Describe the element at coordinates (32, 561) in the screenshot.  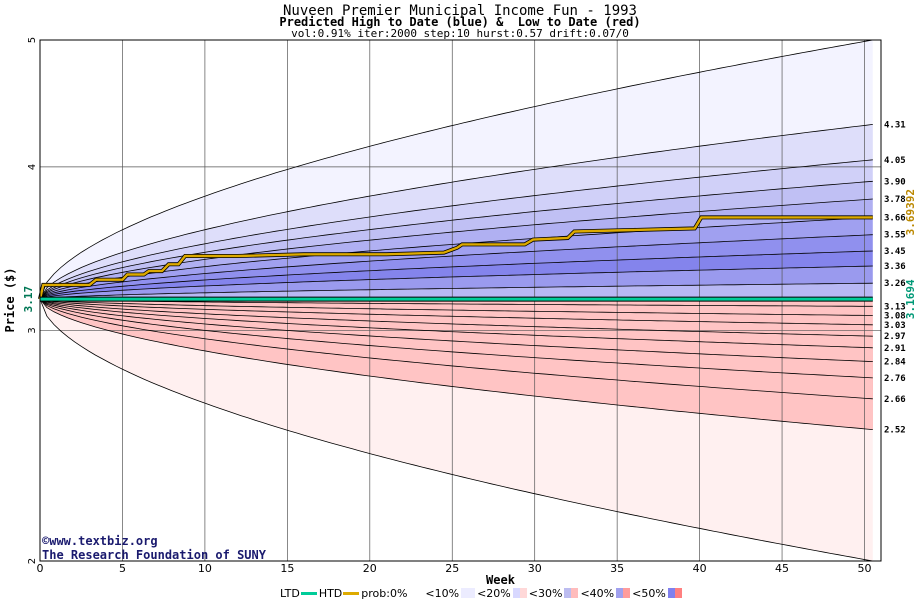
I see `y-tick-label-2: 2` at that location.